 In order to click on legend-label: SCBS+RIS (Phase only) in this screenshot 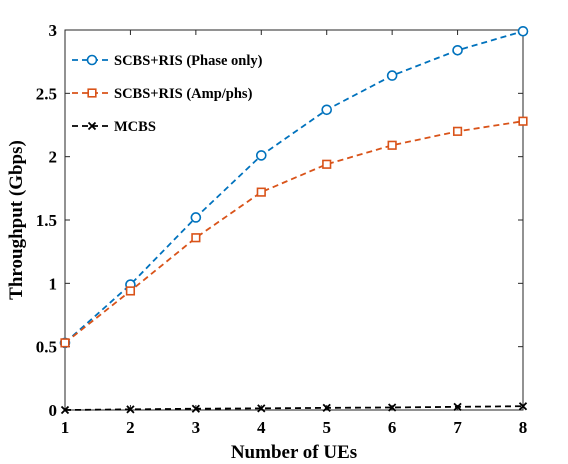, I will do `click(188, 61)`.